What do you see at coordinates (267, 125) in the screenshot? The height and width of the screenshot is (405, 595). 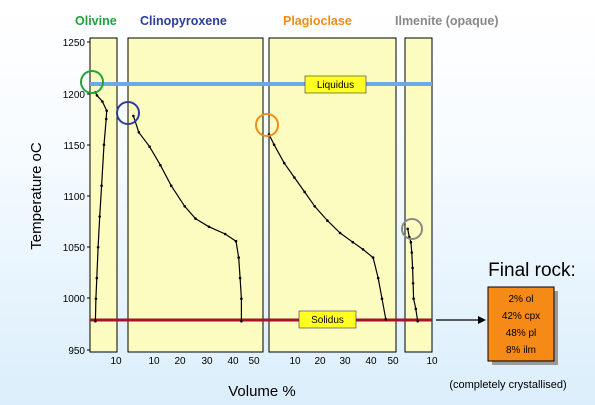 I see `plagioclase-onset-marker` at bounding box center [267, 125].